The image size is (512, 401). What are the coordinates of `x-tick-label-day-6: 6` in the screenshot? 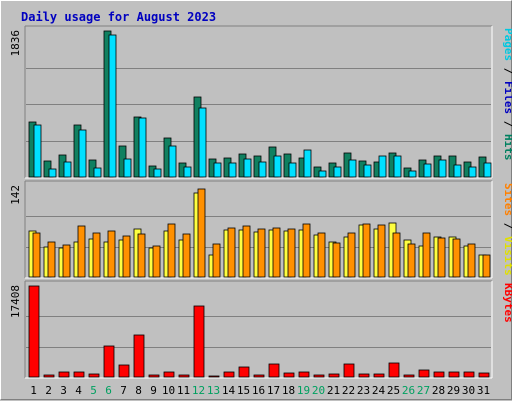 It's located at (108, 390).